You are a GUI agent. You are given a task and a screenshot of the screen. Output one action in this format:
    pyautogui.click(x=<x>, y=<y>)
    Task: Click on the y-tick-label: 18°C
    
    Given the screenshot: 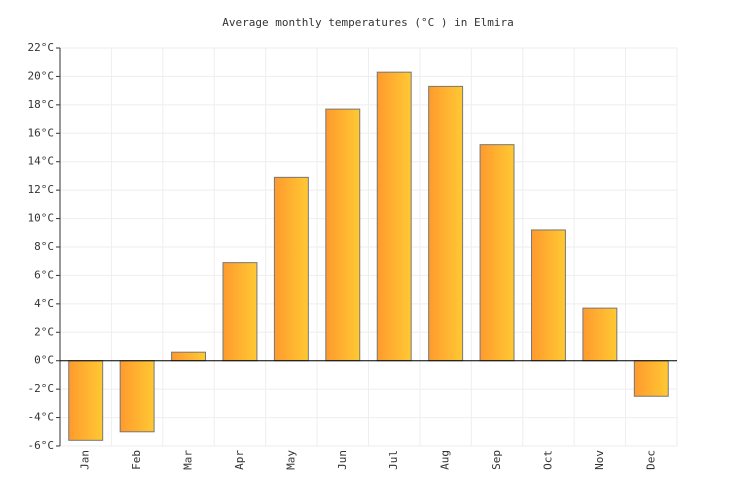 What is the action you would take?
    pyautogui.click(x=41, y=104)
    